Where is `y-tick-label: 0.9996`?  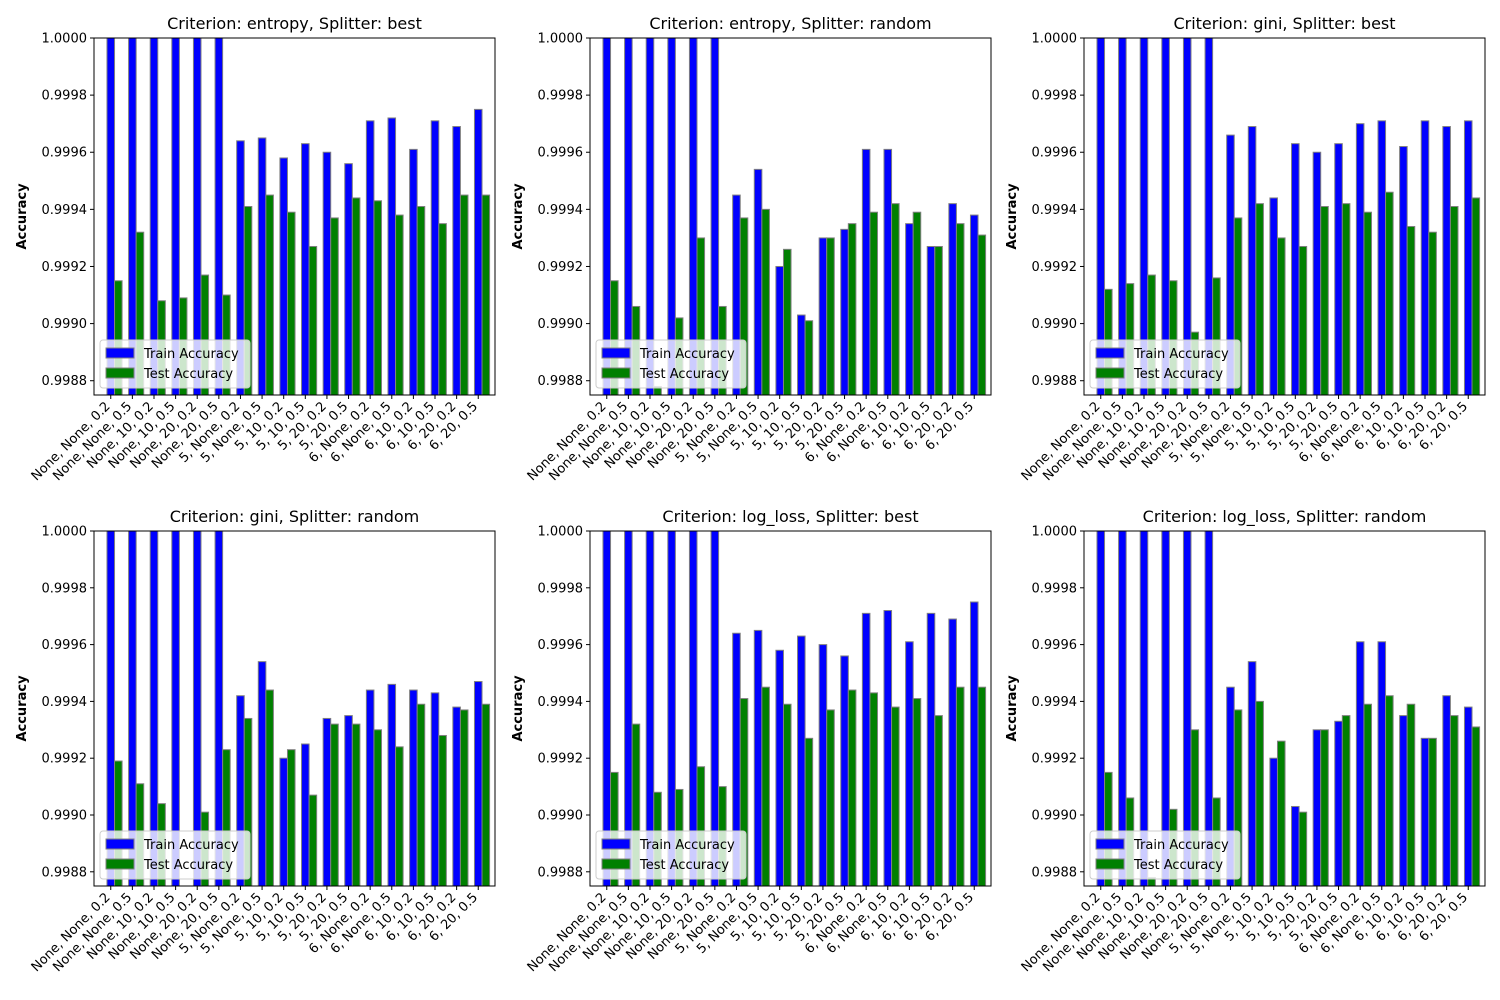 y-tick-label: 0.9996 is located at coordinates (1055, 645).